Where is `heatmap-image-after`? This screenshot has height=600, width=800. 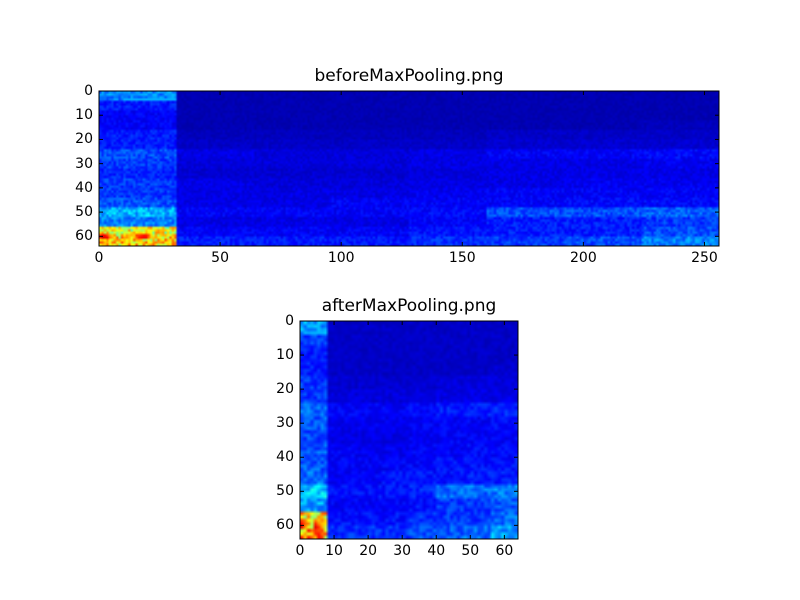 heatmap-image-after is located at coordinates (409, 430).